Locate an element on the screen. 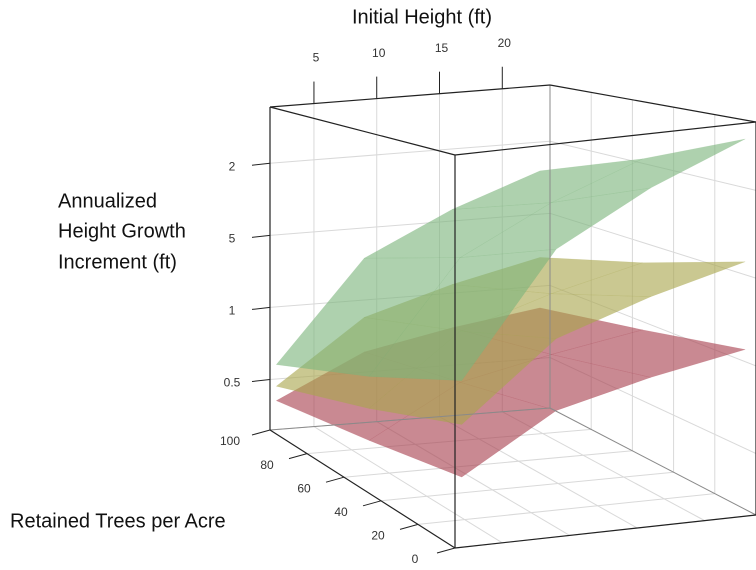 The height and width of the screenshot is (570, 756). y-tick-label: 60 is located at coordinates (304, 488).